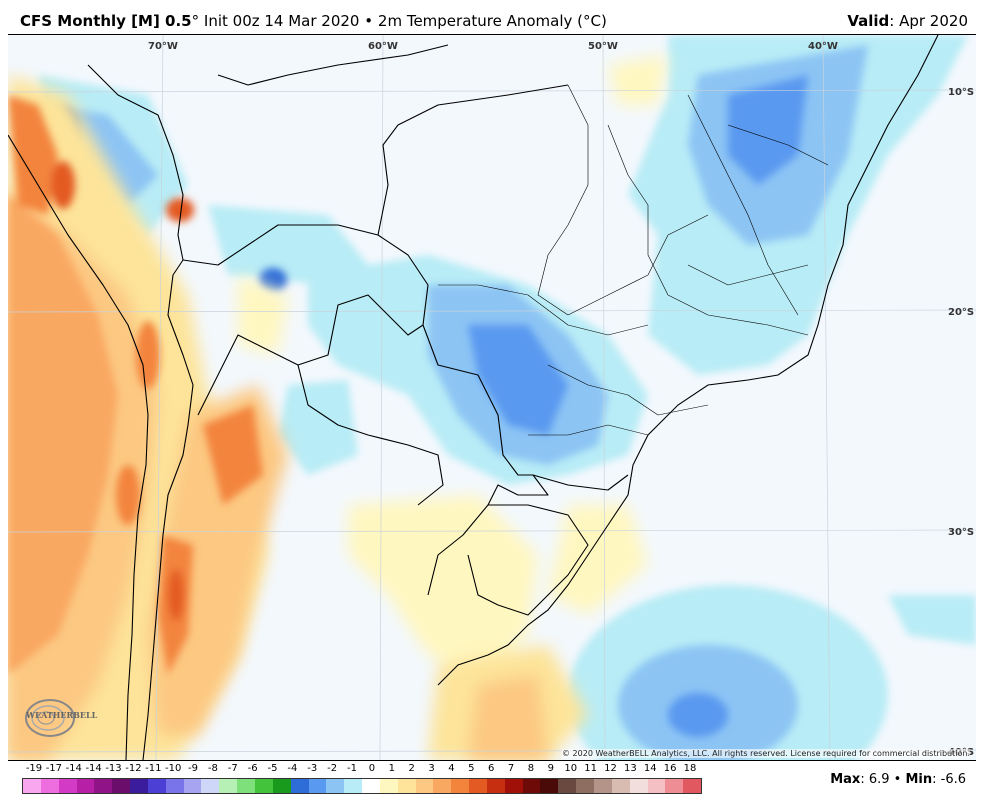 This screenshot has height=808, width=984. I want to click on logo-text: WEATHERBELL, so click(62, 715).